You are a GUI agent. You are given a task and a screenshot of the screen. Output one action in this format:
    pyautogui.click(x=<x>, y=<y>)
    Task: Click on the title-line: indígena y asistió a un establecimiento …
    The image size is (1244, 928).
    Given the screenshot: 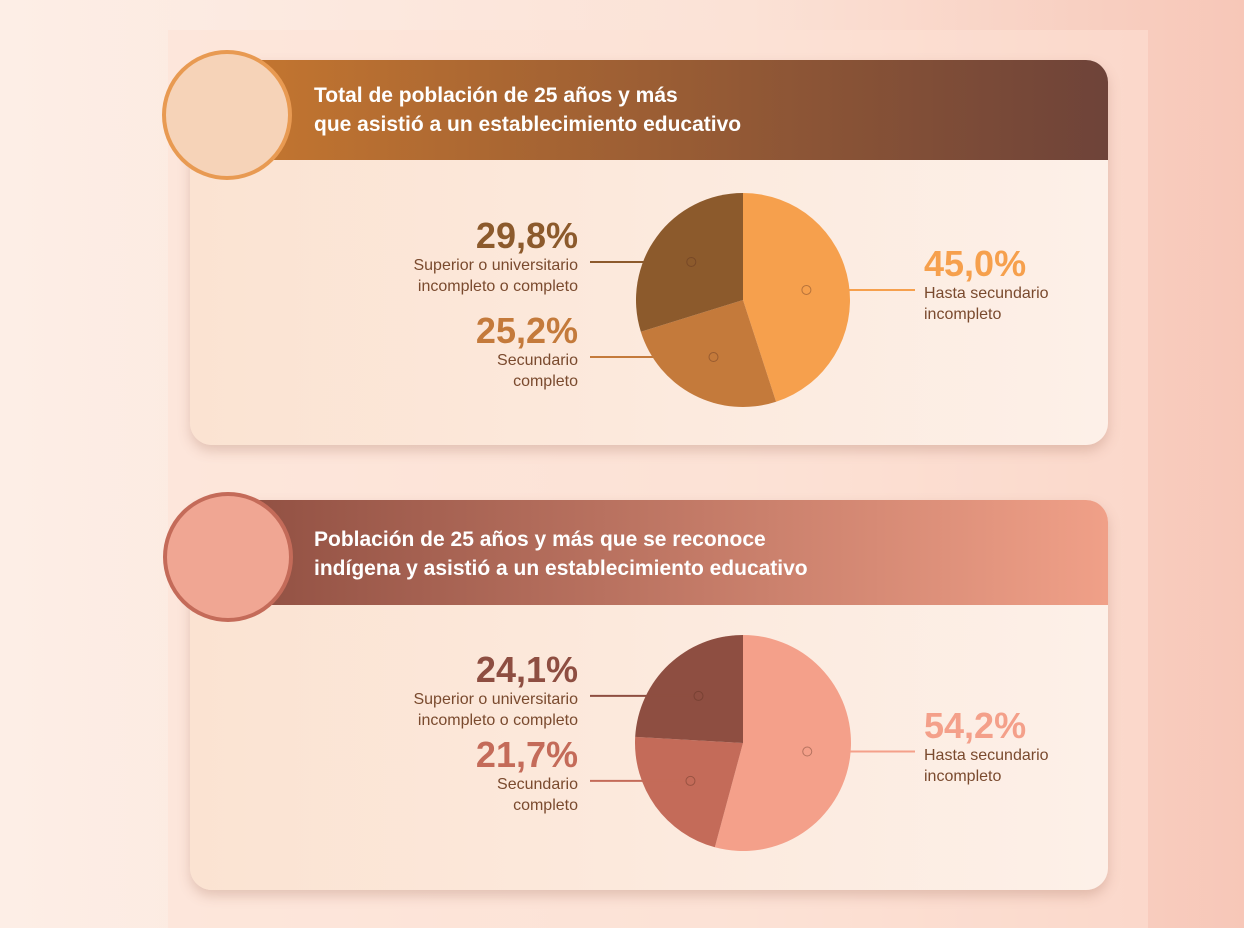 What is the action you would take?
    pyautogui.click(x=561, y=568)
    